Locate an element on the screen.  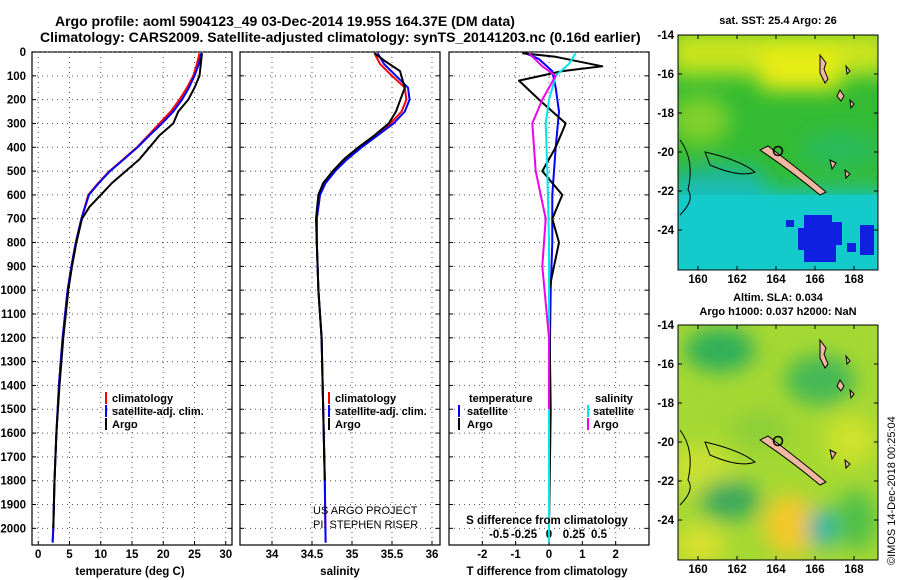
s-difference-axis-label: S difference from climatology is located at coordinates (547, 521).